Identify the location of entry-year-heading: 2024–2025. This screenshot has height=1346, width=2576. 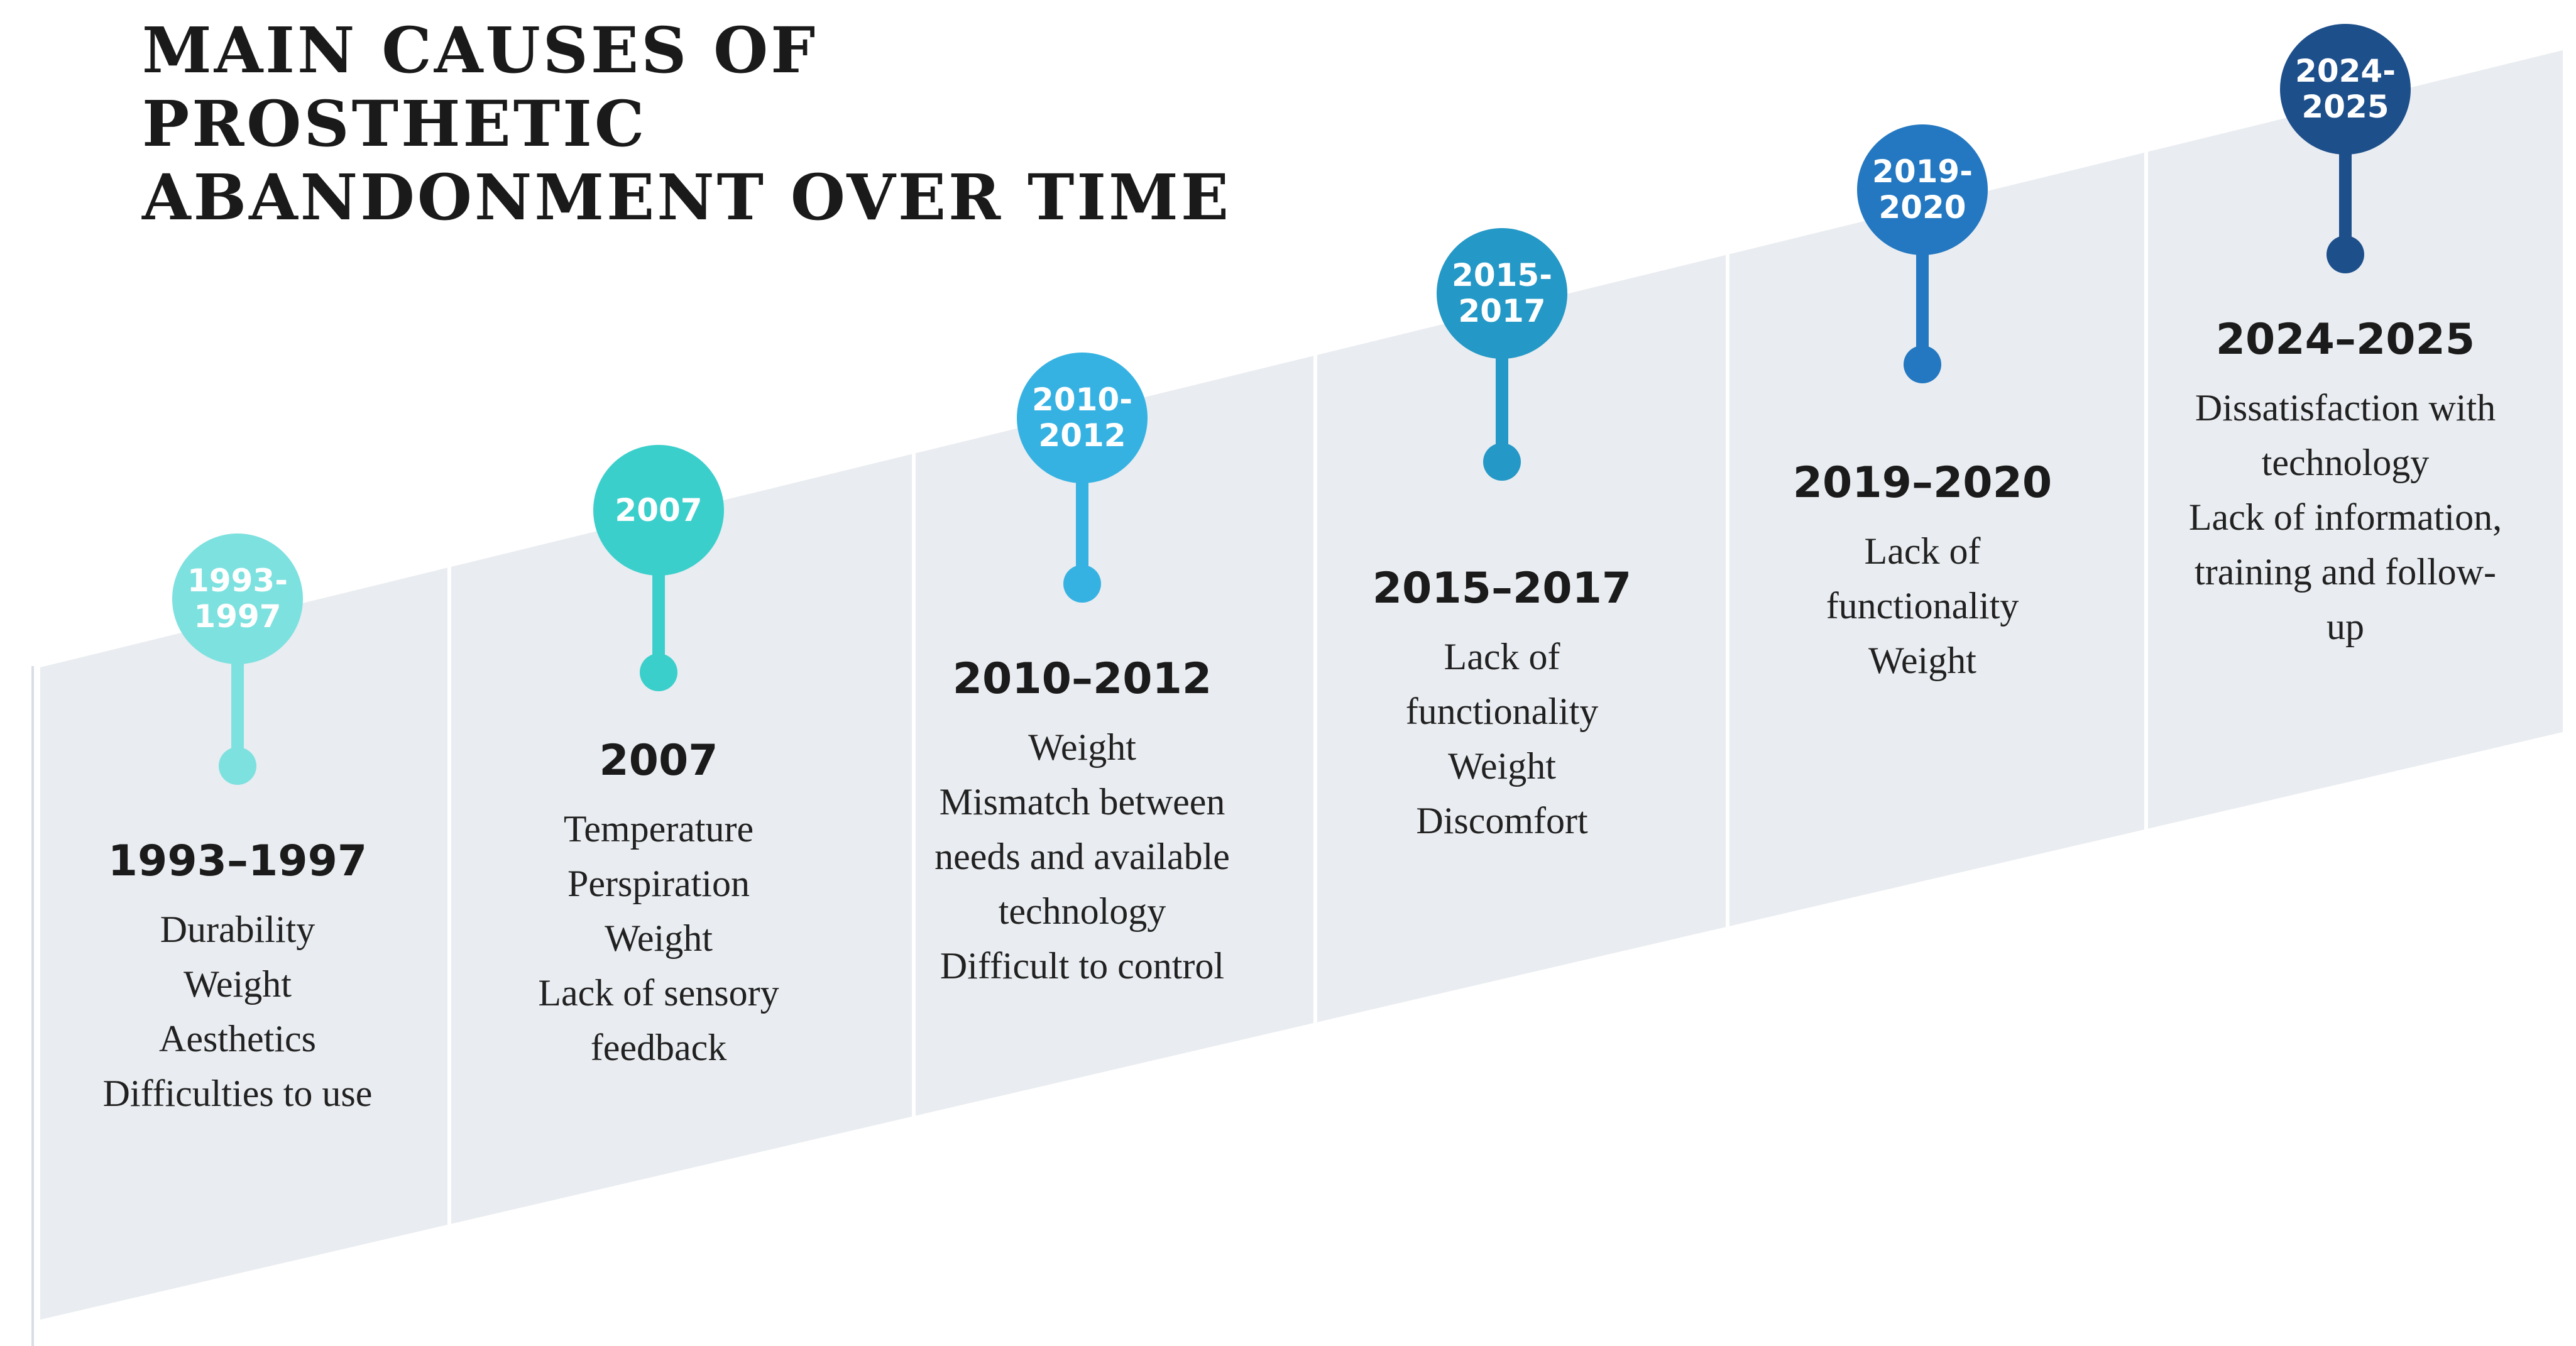
(2345, 339).